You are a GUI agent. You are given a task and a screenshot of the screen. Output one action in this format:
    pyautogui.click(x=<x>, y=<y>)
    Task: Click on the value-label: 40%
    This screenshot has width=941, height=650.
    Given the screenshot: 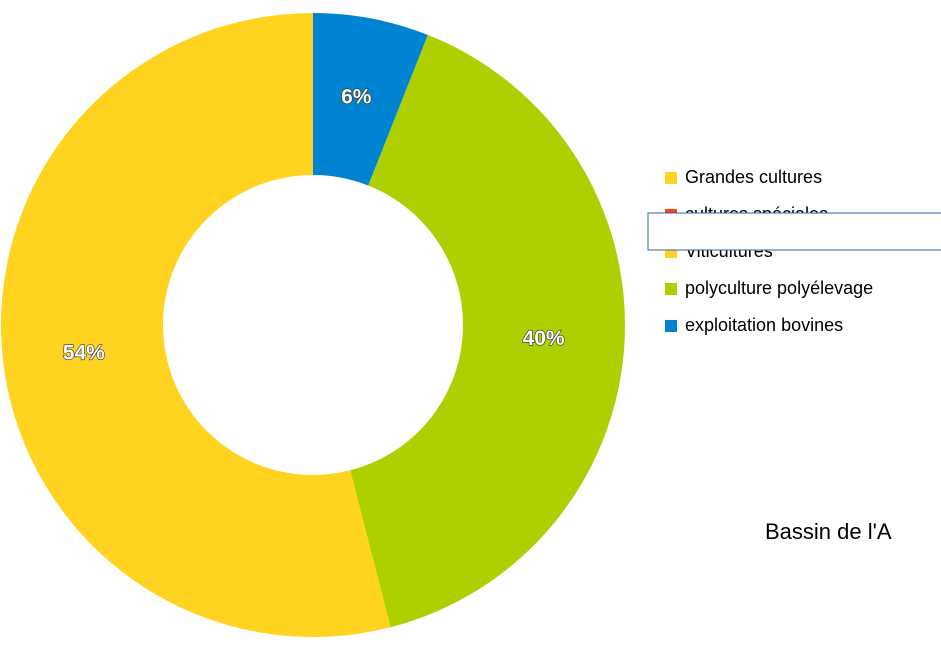 What is the action you would take?
    pyautogui.click(x=544, y=338)
    